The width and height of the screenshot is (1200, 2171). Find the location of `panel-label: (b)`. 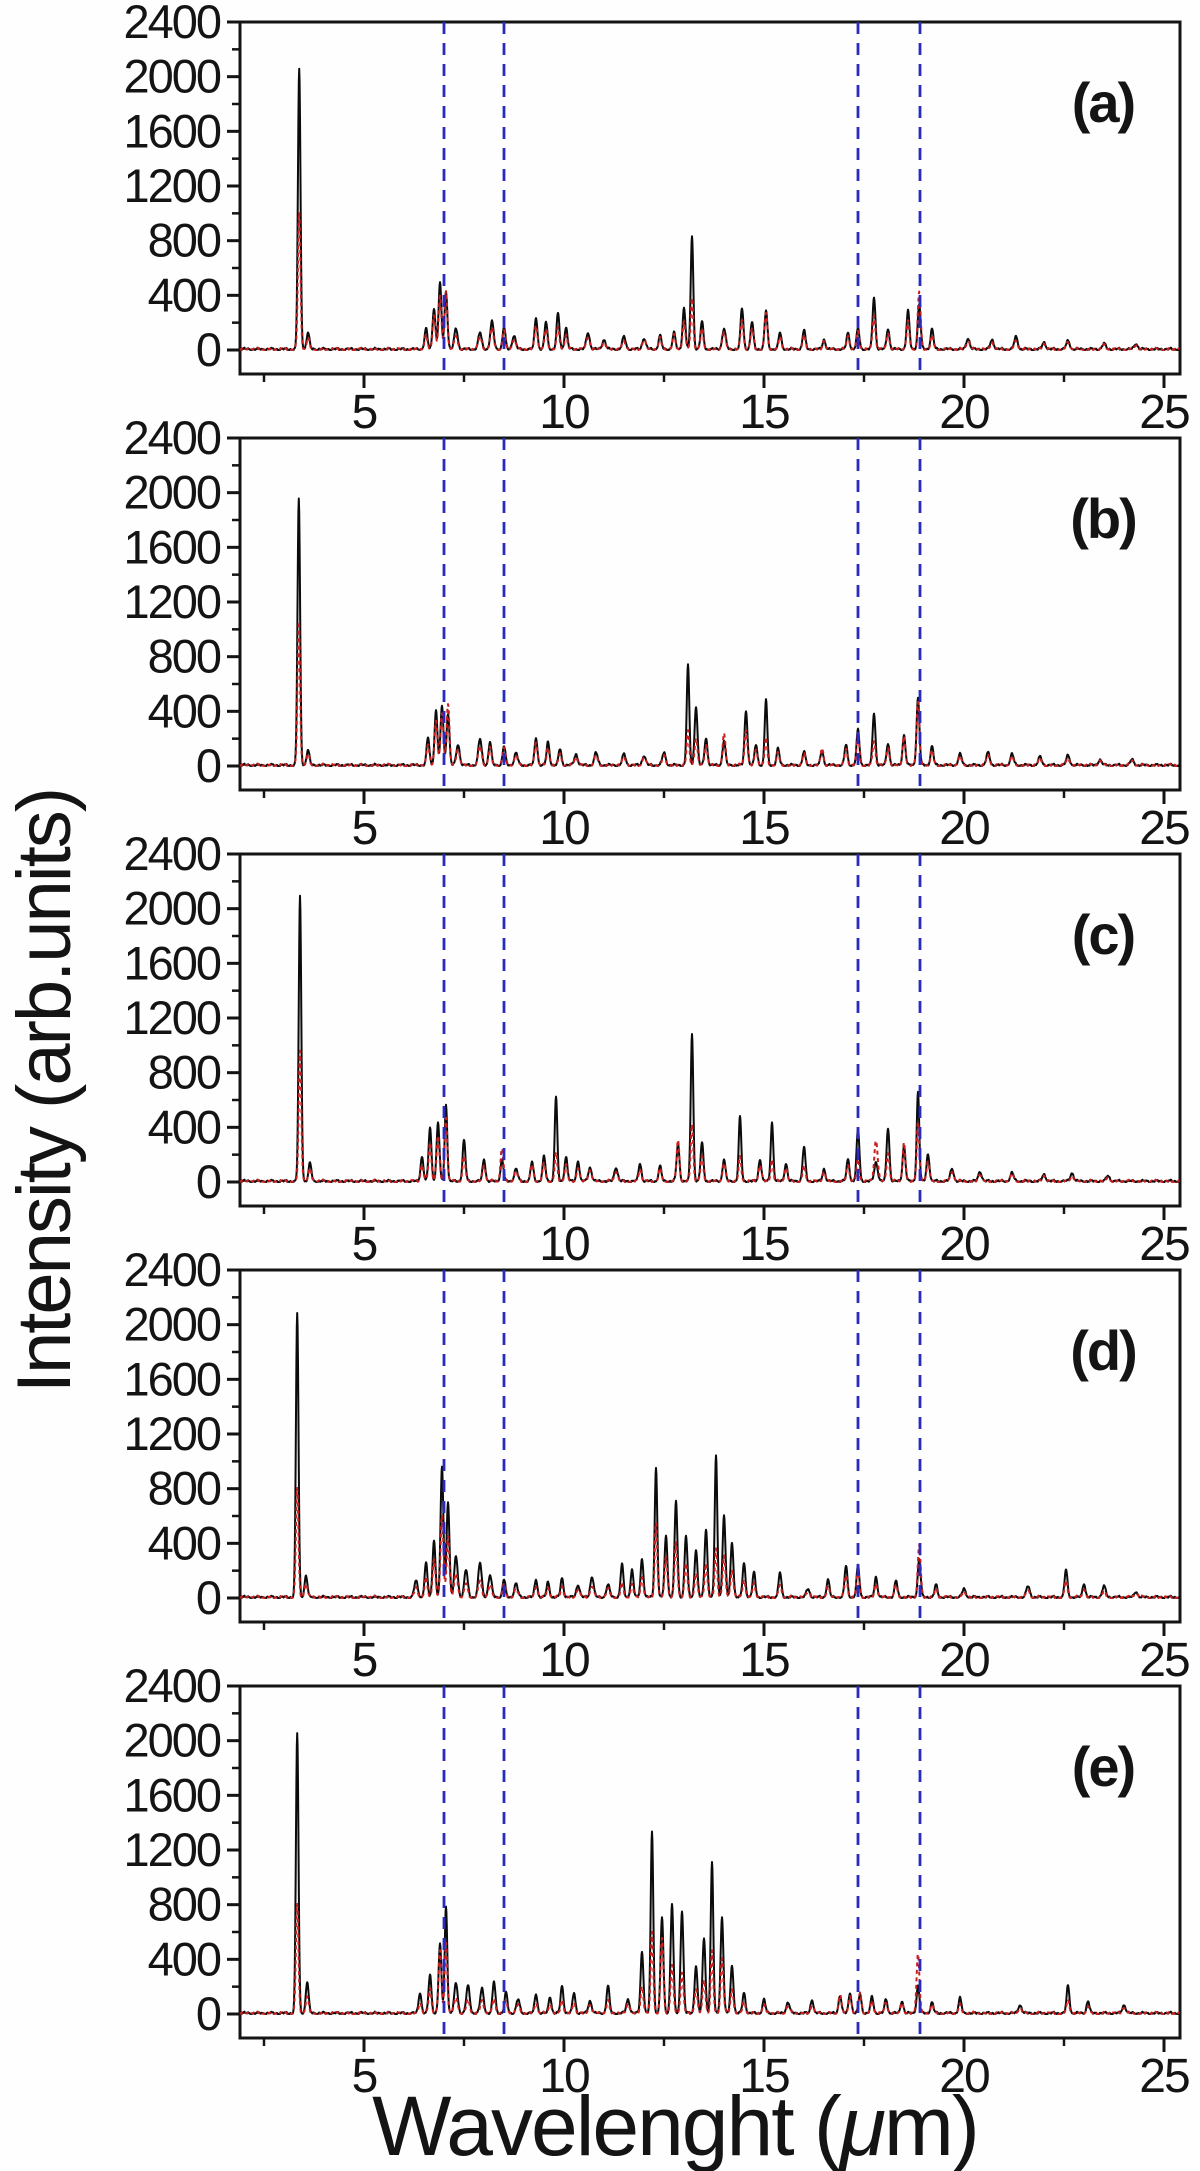

panel-label: (b) is located at coordinates (1103, 518).